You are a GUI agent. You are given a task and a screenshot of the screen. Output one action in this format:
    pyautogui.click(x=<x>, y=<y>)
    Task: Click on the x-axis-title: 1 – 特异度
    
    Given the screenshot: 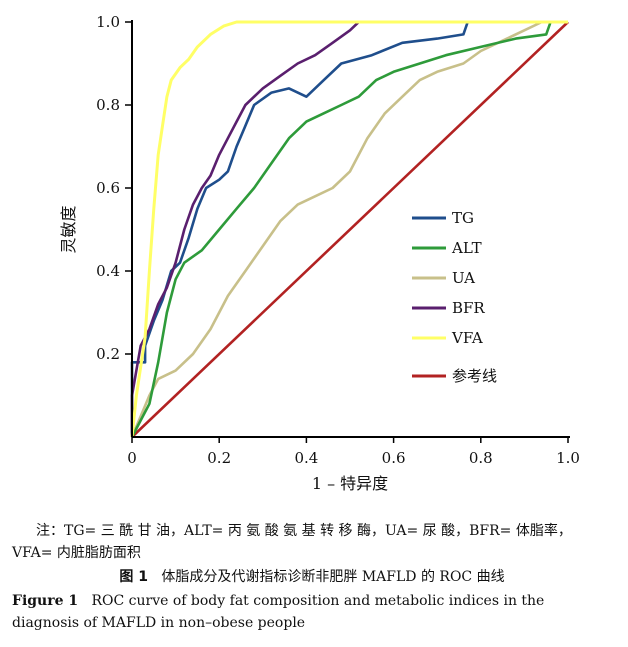 What is the action you would take?
    pyautogui.click(x=350, y=483)
    